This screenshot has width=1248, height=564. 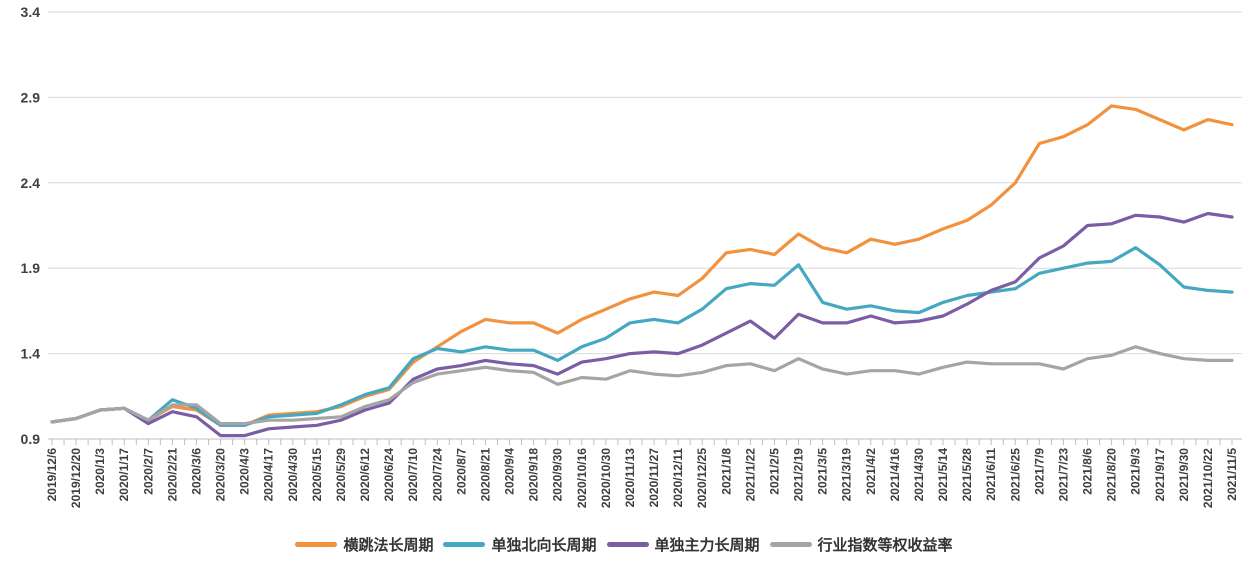 What do you see at coordinates (919, 475) in the screenshot?
I see `x-axis-tick-label: 2021/4/30` at bounding box center [919, 475].